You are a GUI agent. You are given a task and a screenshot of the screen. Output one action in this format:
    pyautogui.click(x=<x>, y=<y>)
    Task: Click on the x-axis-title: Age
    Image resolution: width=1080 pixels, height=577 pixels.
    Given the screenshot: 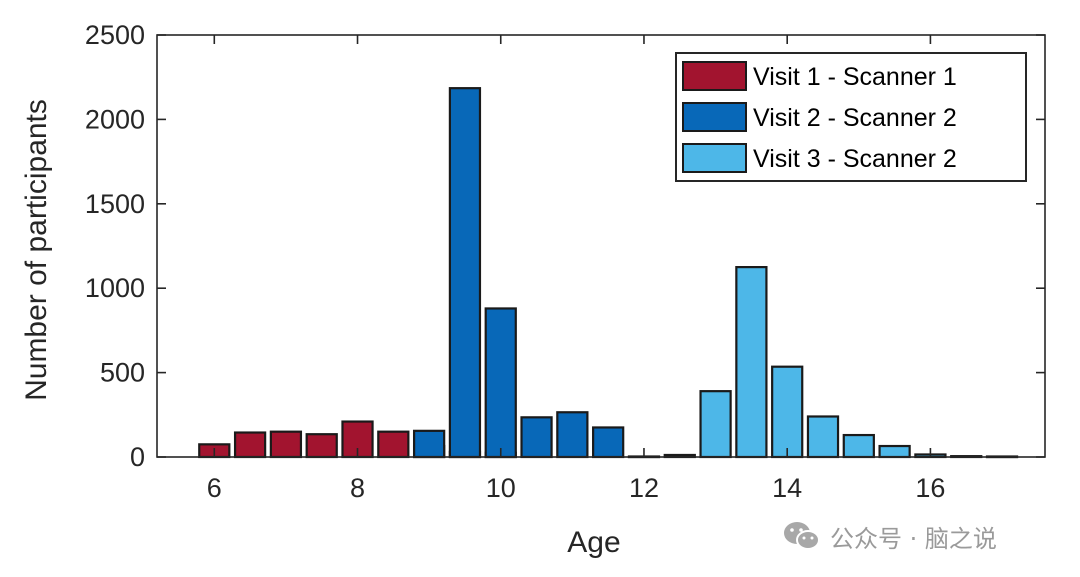 What is the action you would take?
    pyautogui.click(x=593, y=542)
    